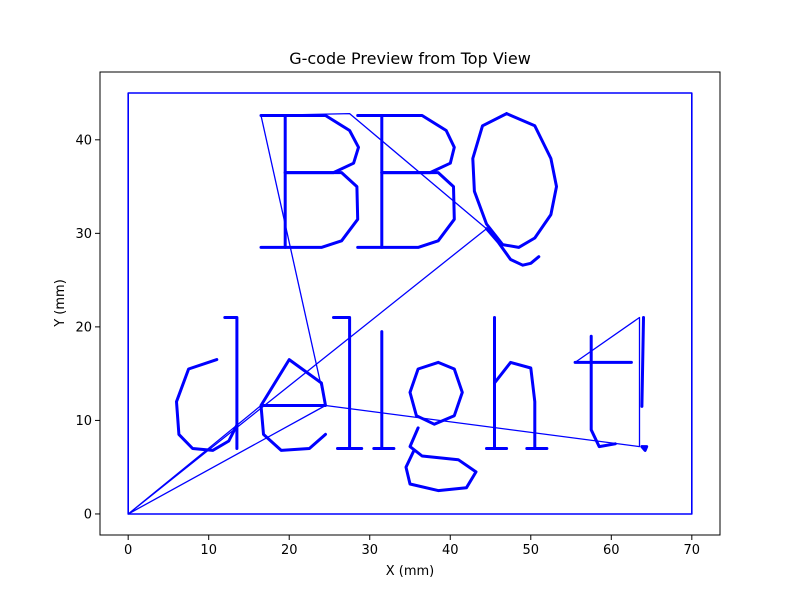 The width and height of the screenshot is (800, 600). Describe the element at coordinates (60, 303) in the screenshot. I see `y-axis-label: Y (mm)` at that location.